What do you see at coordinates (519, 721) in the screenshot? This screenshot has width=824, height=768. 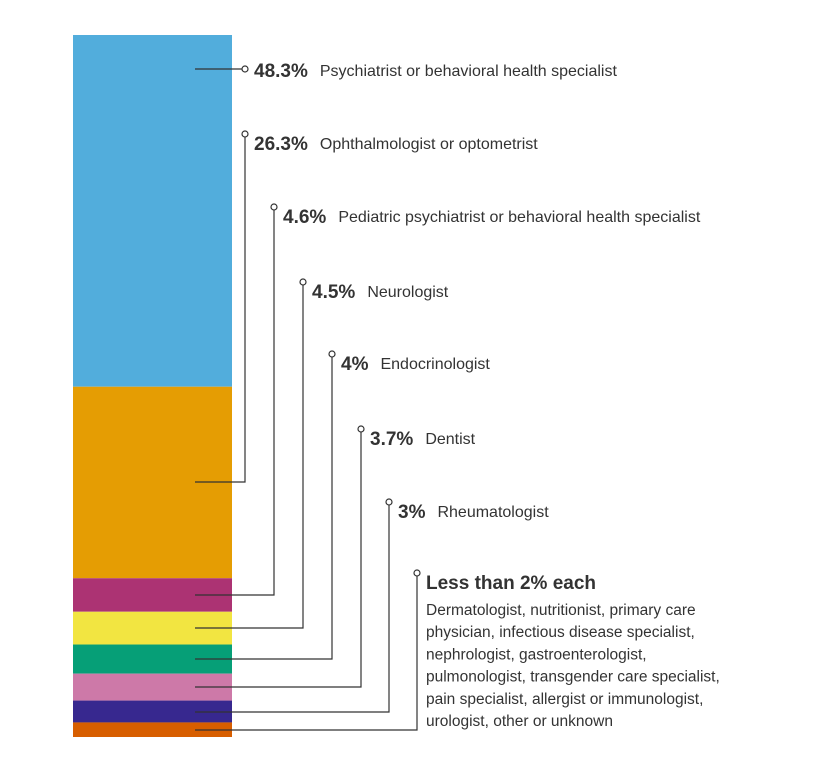 I see `segment-detail-line-6: urologist, other or unknown` at bounding box center [519, 721].